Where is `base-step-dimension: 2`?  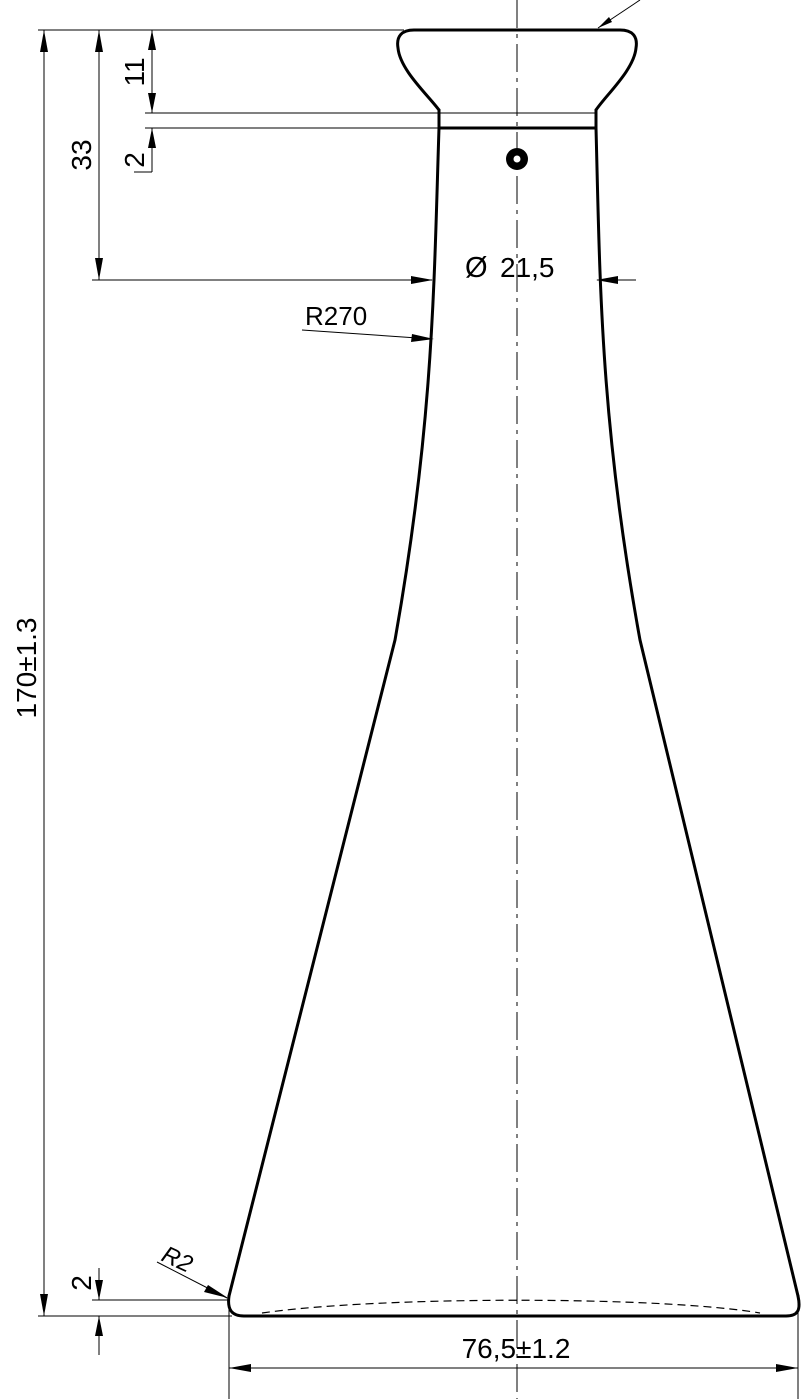 base-step-dimension: 2 is located at coordinates (84, 1311).